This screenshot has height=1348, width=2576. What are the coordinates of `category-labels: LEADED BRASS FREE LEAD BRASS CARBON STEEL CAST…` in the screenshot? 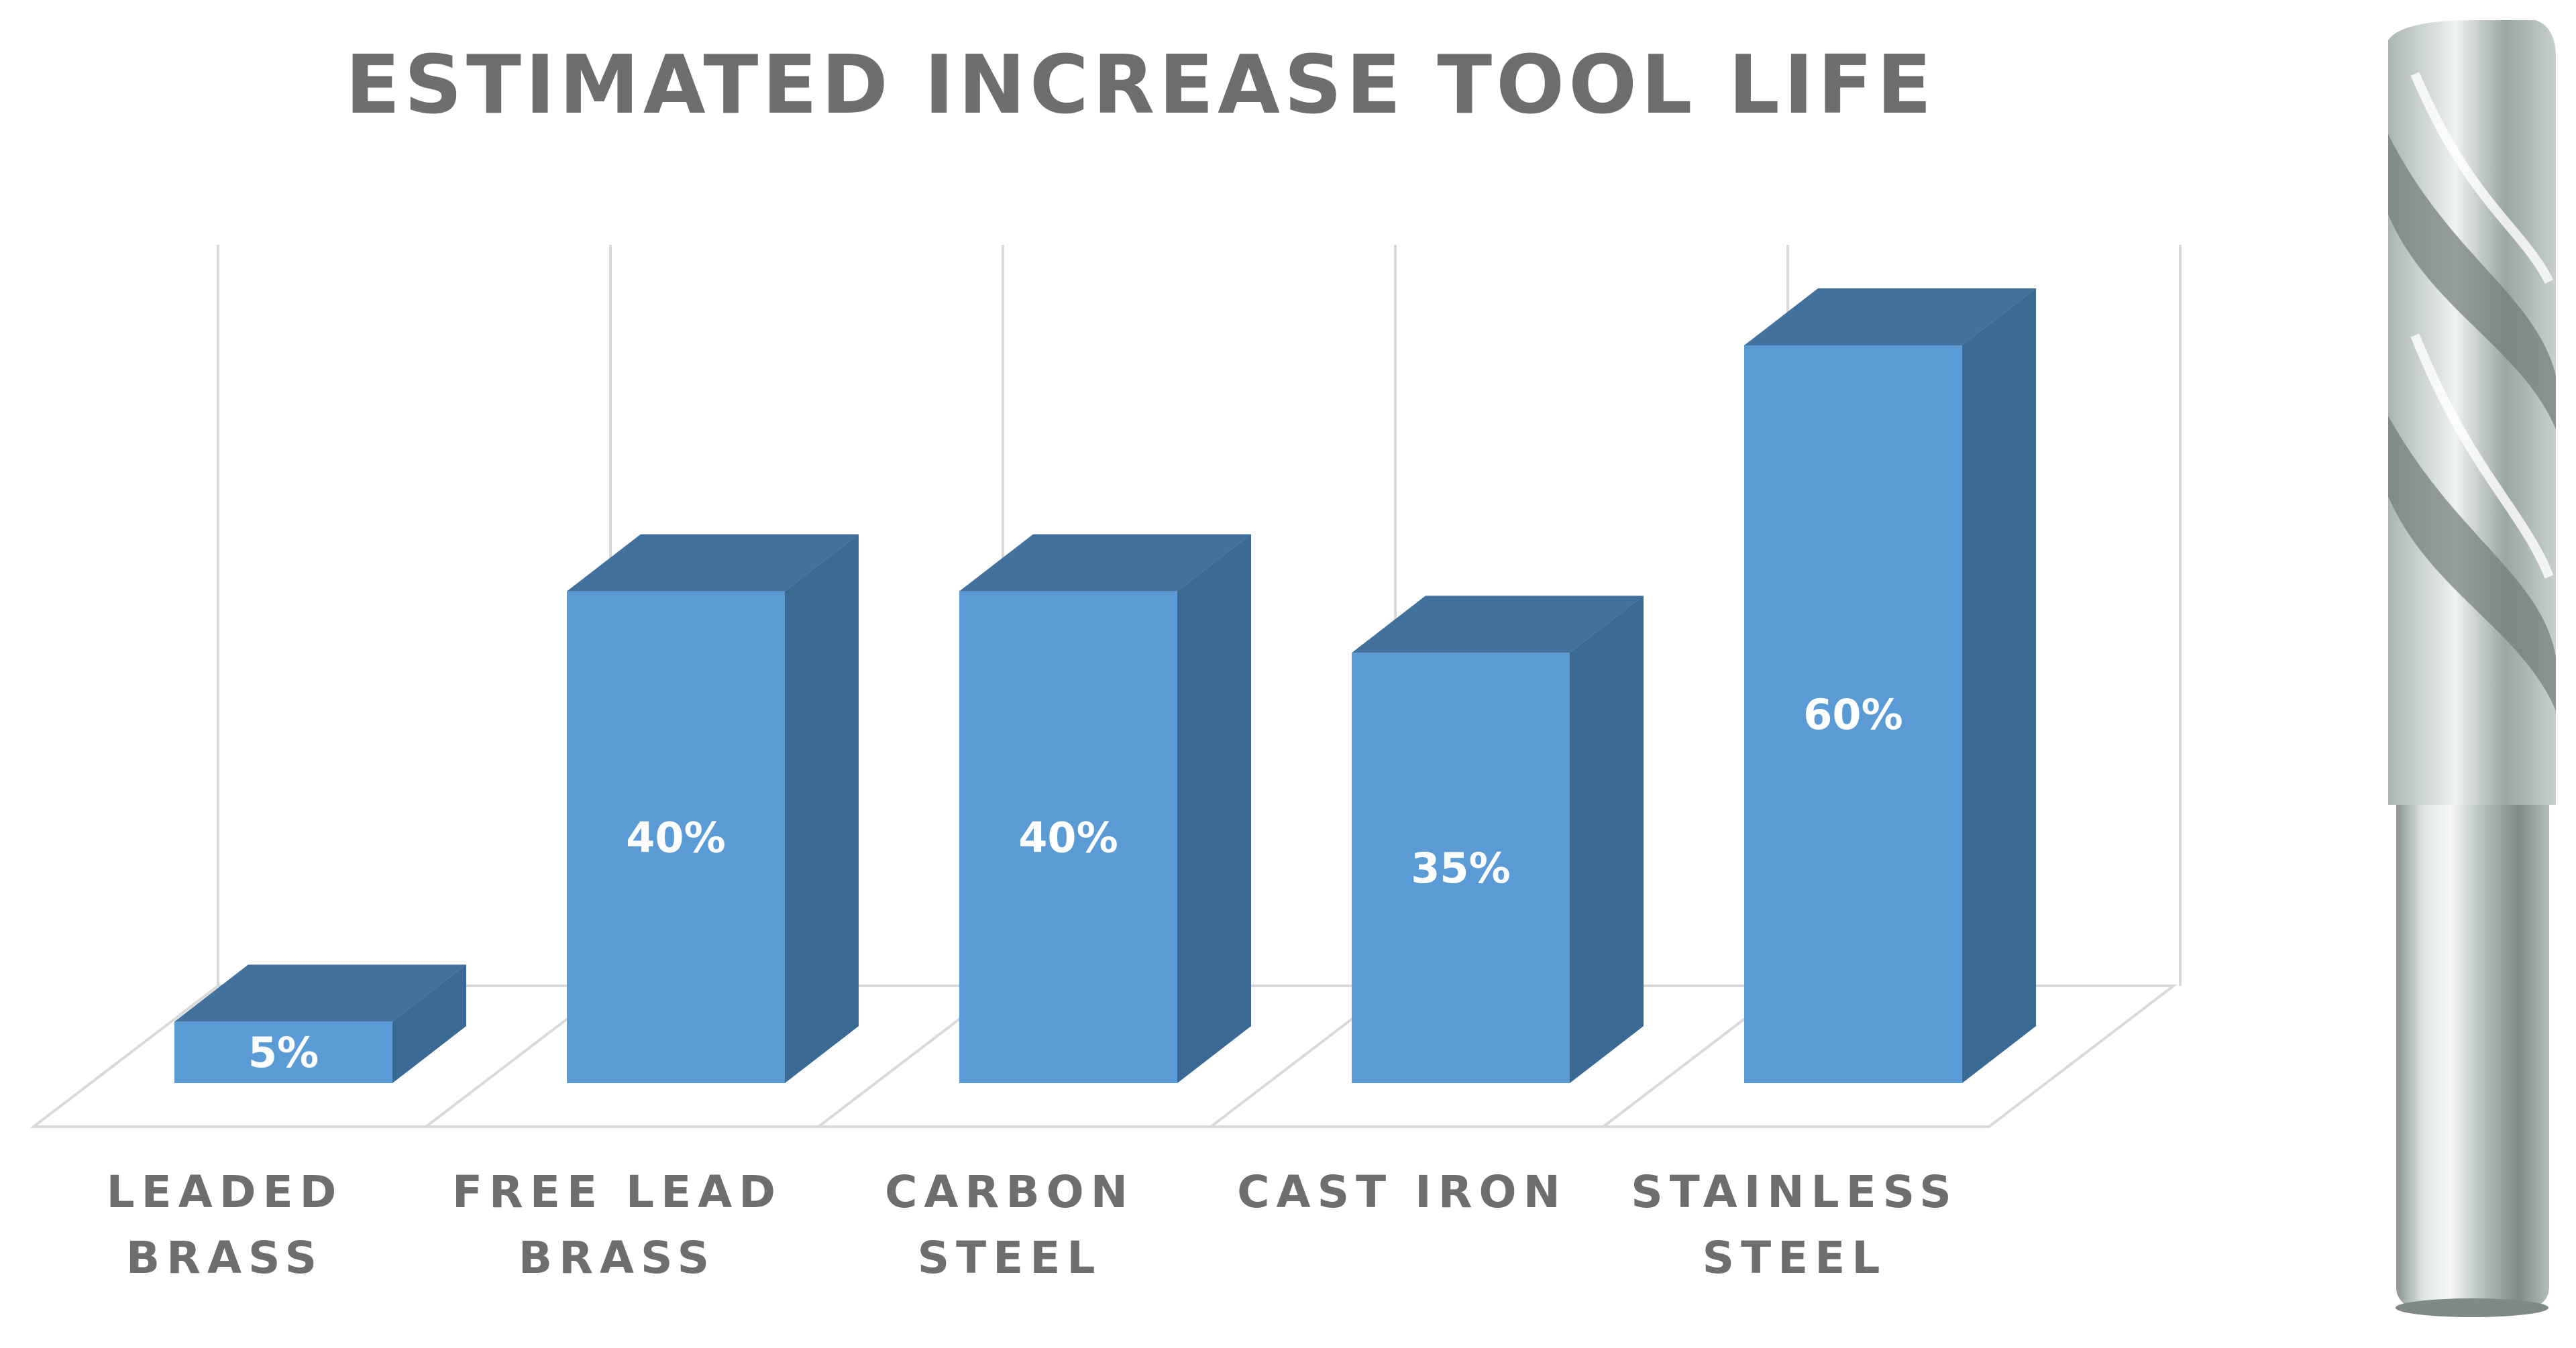 It's located at (1032, 1225).